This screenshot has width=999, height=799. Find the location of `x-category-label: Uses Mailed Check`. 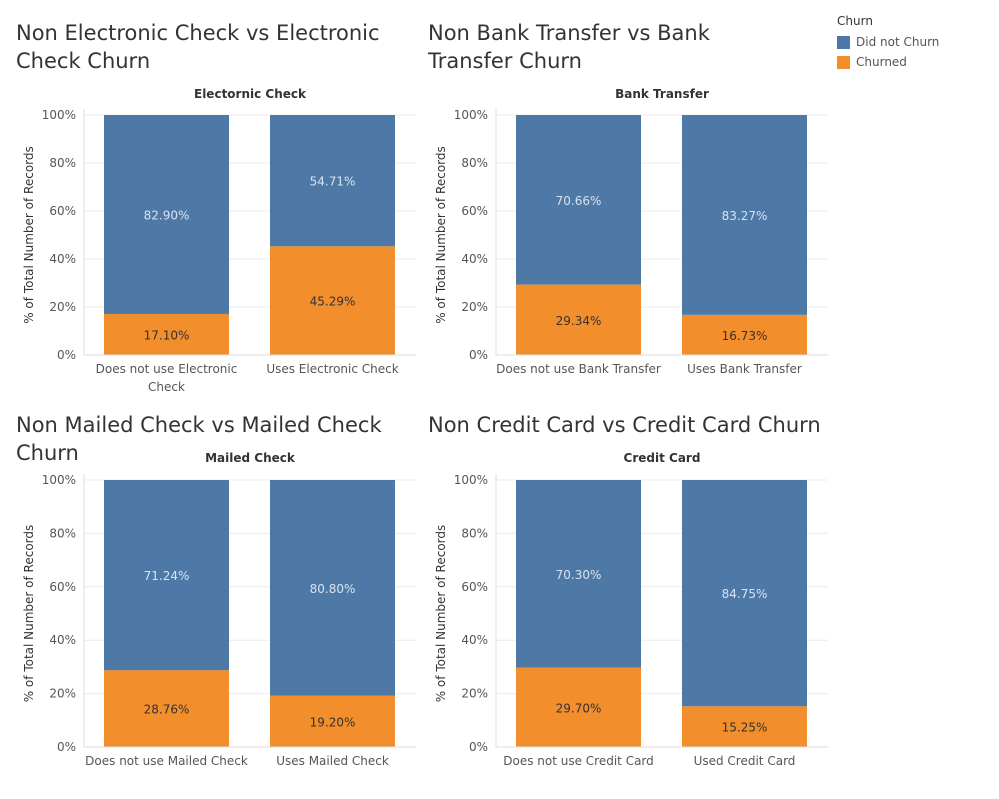

x-category-label: Uses Mailed Check is located at coordinates (332, 761).